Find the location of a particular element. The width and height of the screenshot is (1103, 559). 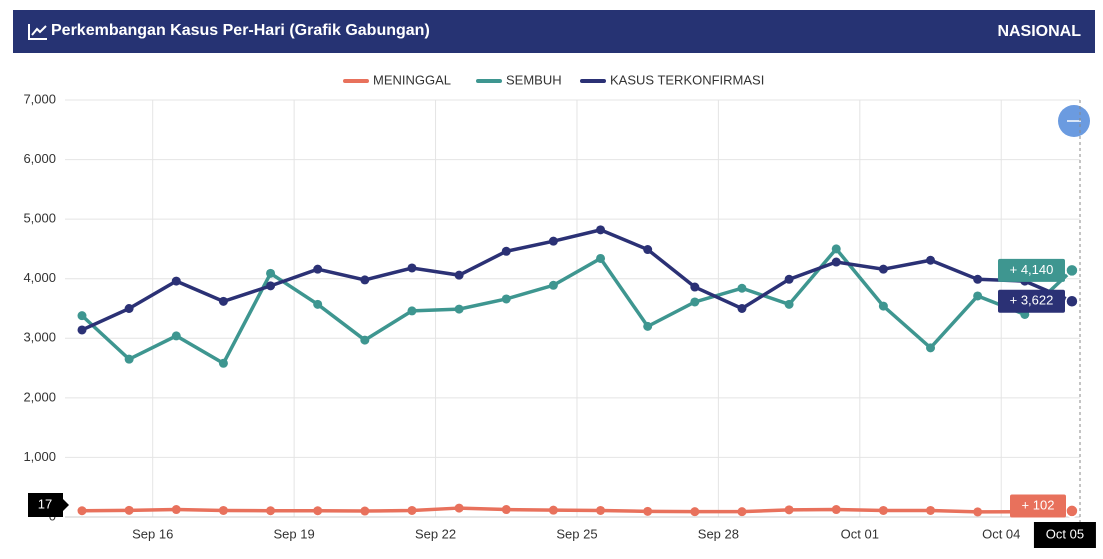

x-tick-label: Sep 28 is located at coordinates (718, 533).